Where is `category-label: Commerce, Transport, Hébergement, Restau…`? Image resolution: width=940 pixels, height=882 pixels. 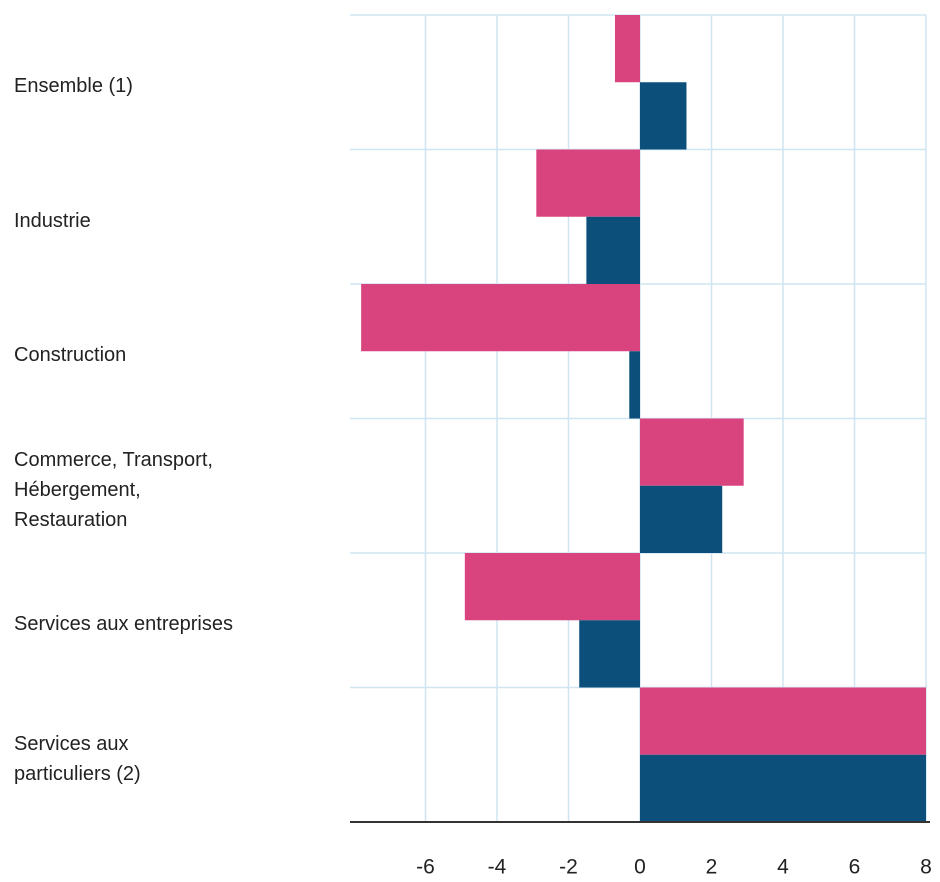
category-label: Commerce, Transport, Hébergement, Restau… is located at coordinates (113, 489).